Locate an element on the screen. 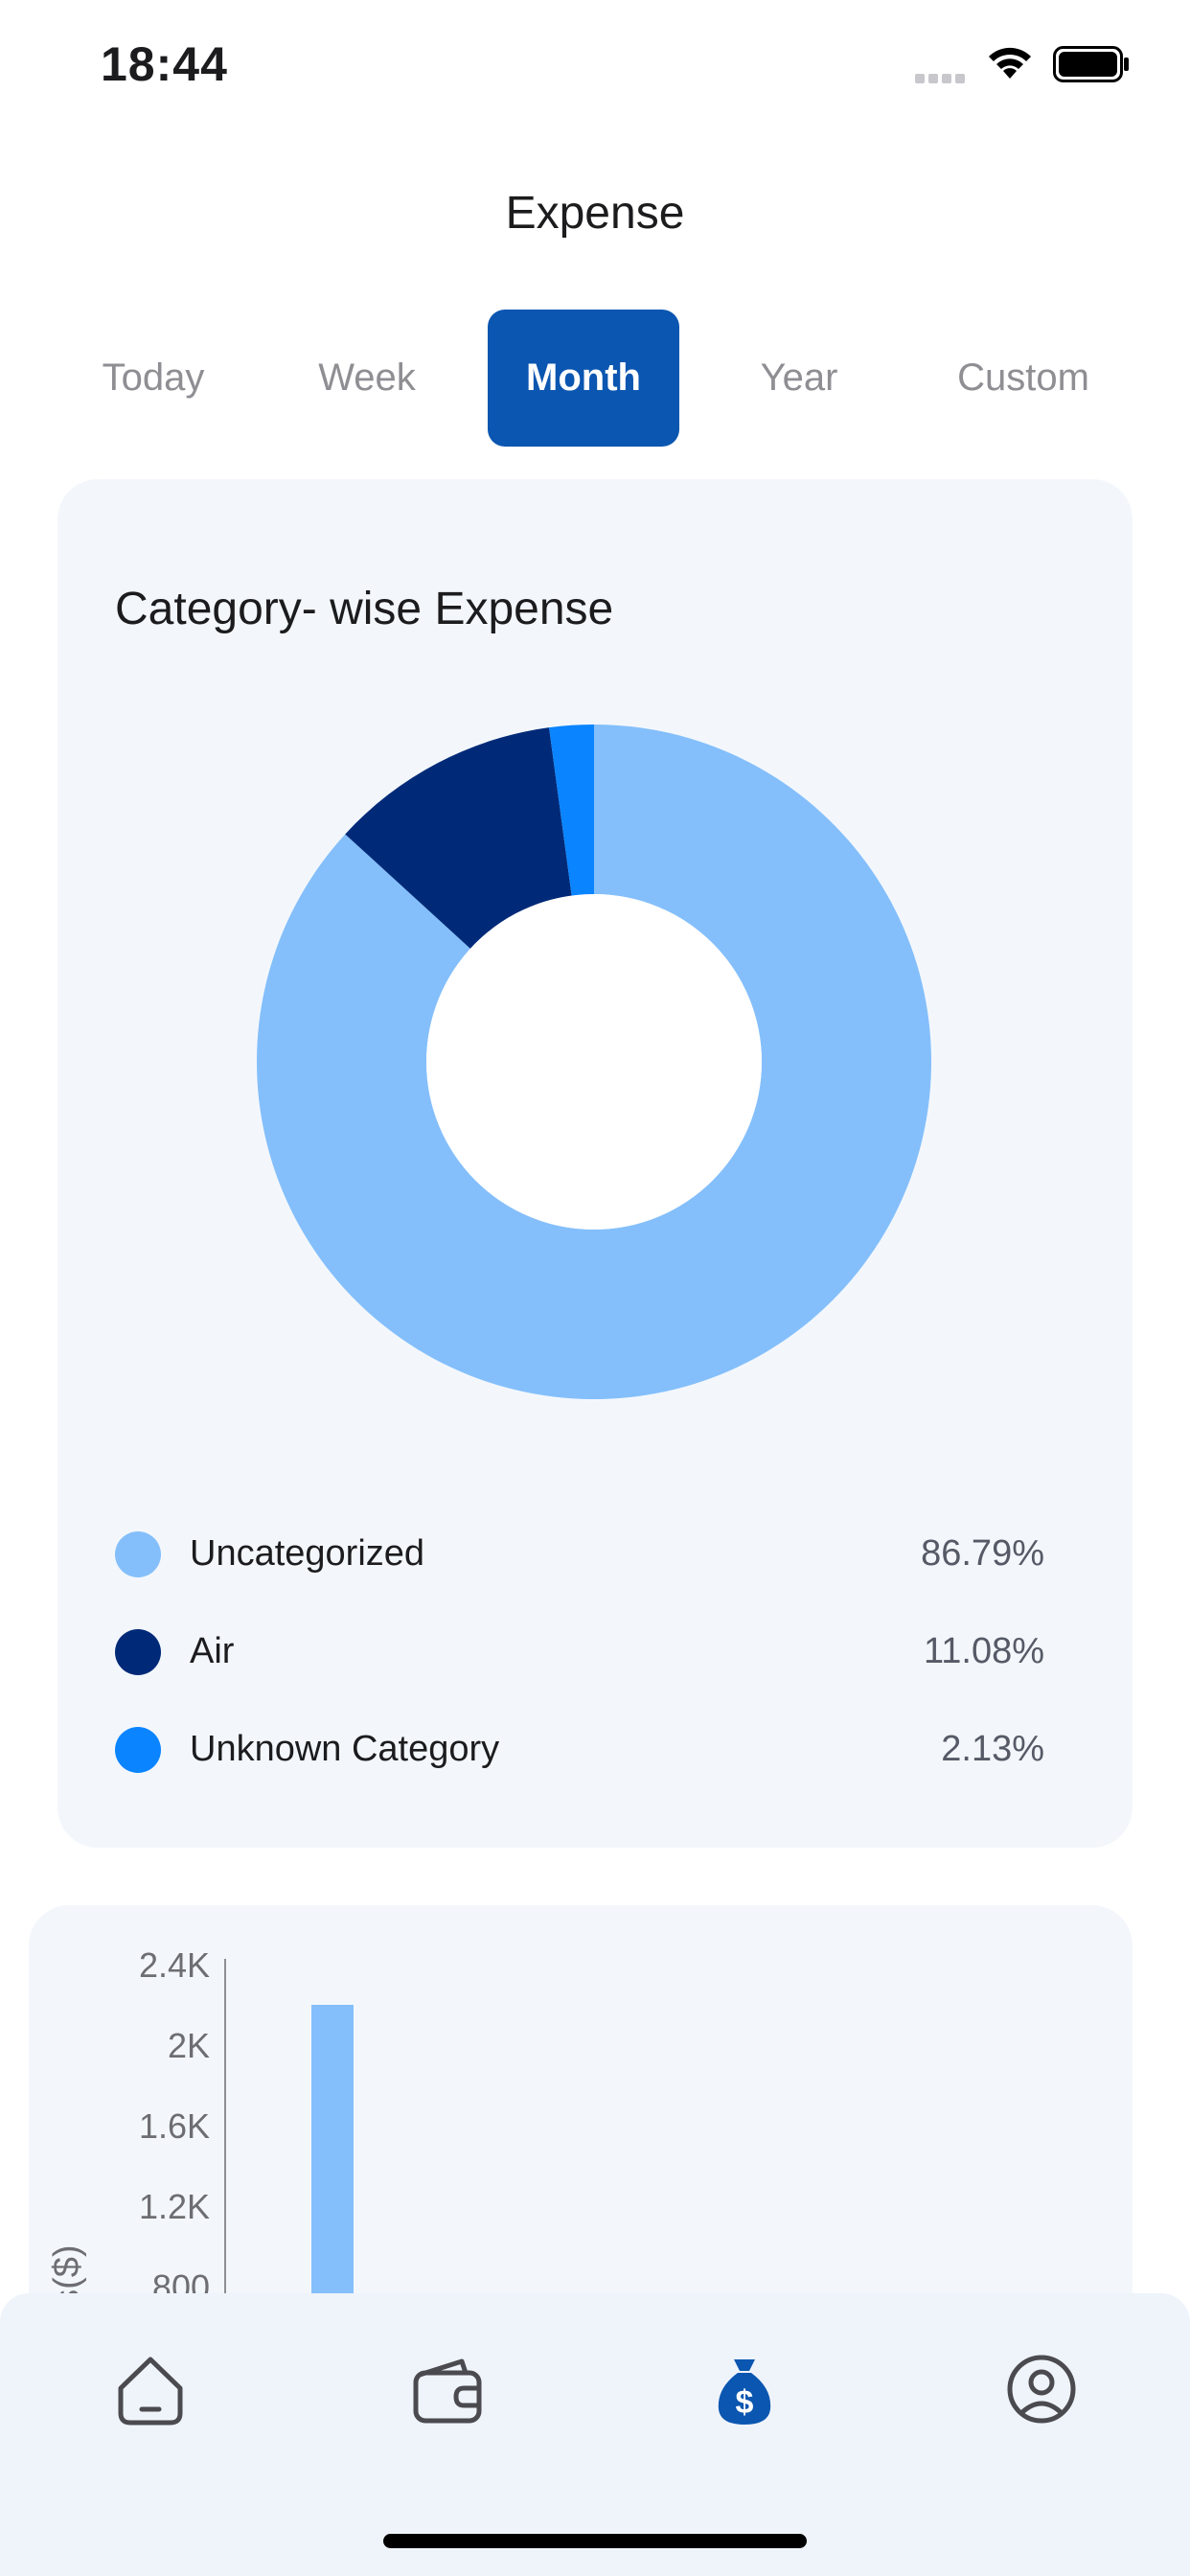  home-indicator is located at coordinates (595, 2541).